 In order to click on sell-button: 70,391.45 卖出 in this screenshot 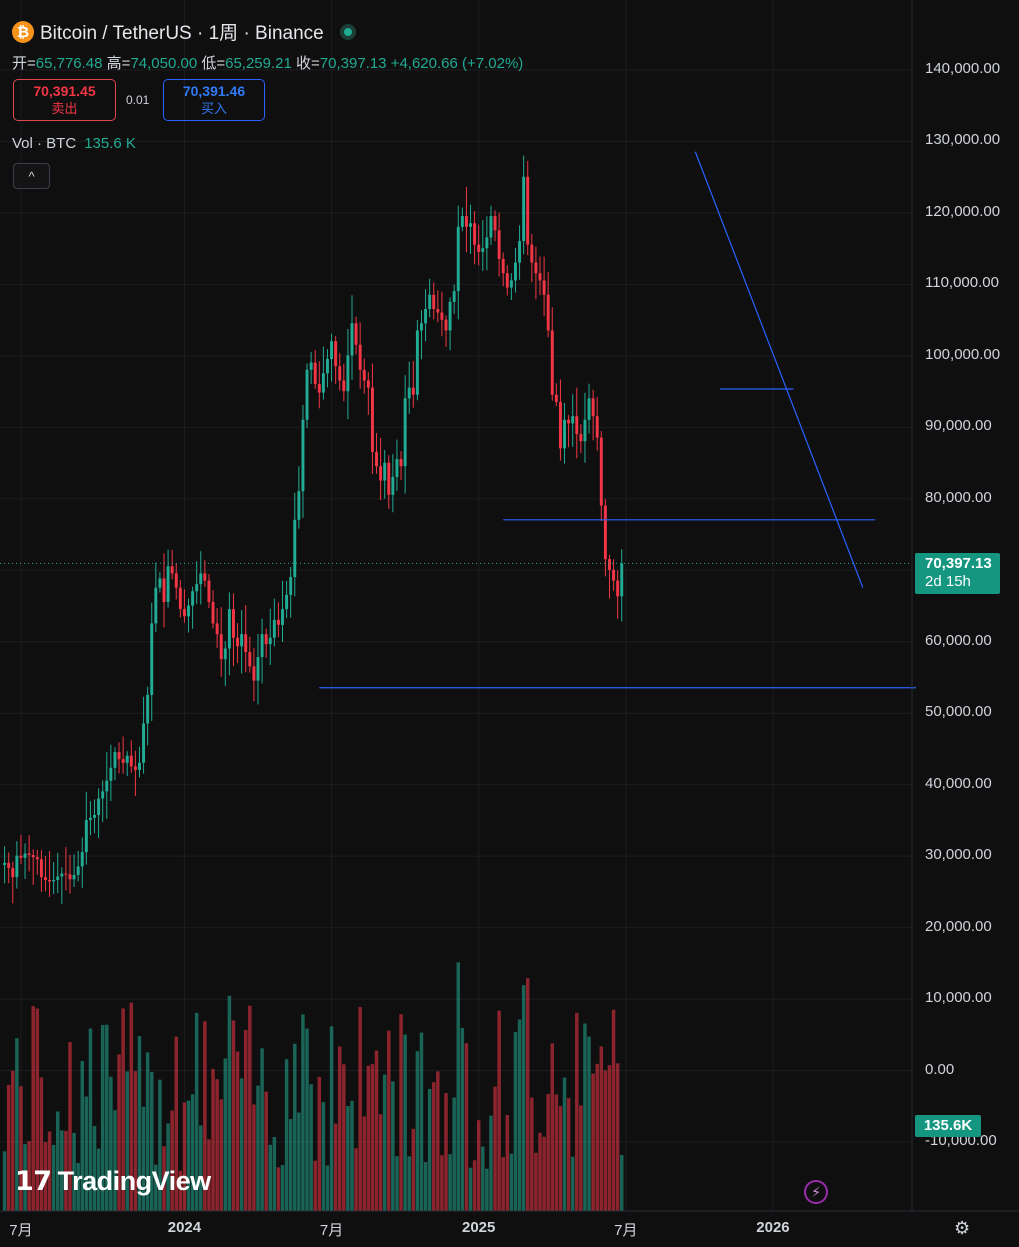, I will do `click(64, 100)`.